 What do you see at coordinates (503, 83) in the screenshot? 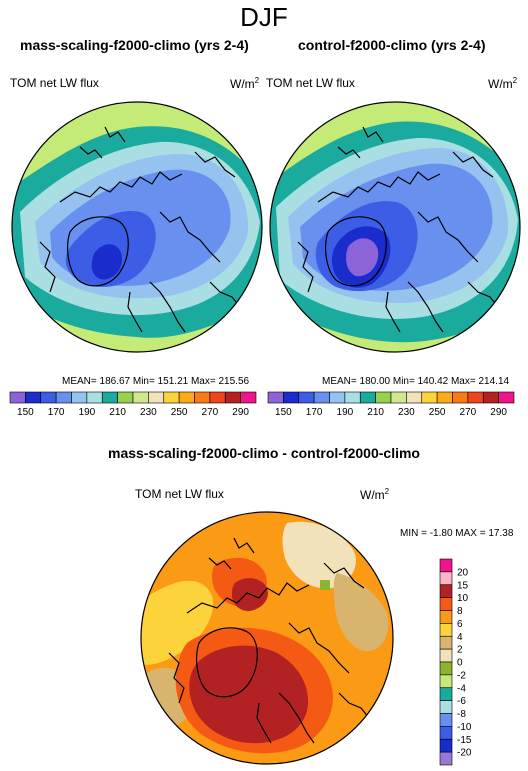
I see `right-panel-units: W/m2` at bounding box center [503, 83].